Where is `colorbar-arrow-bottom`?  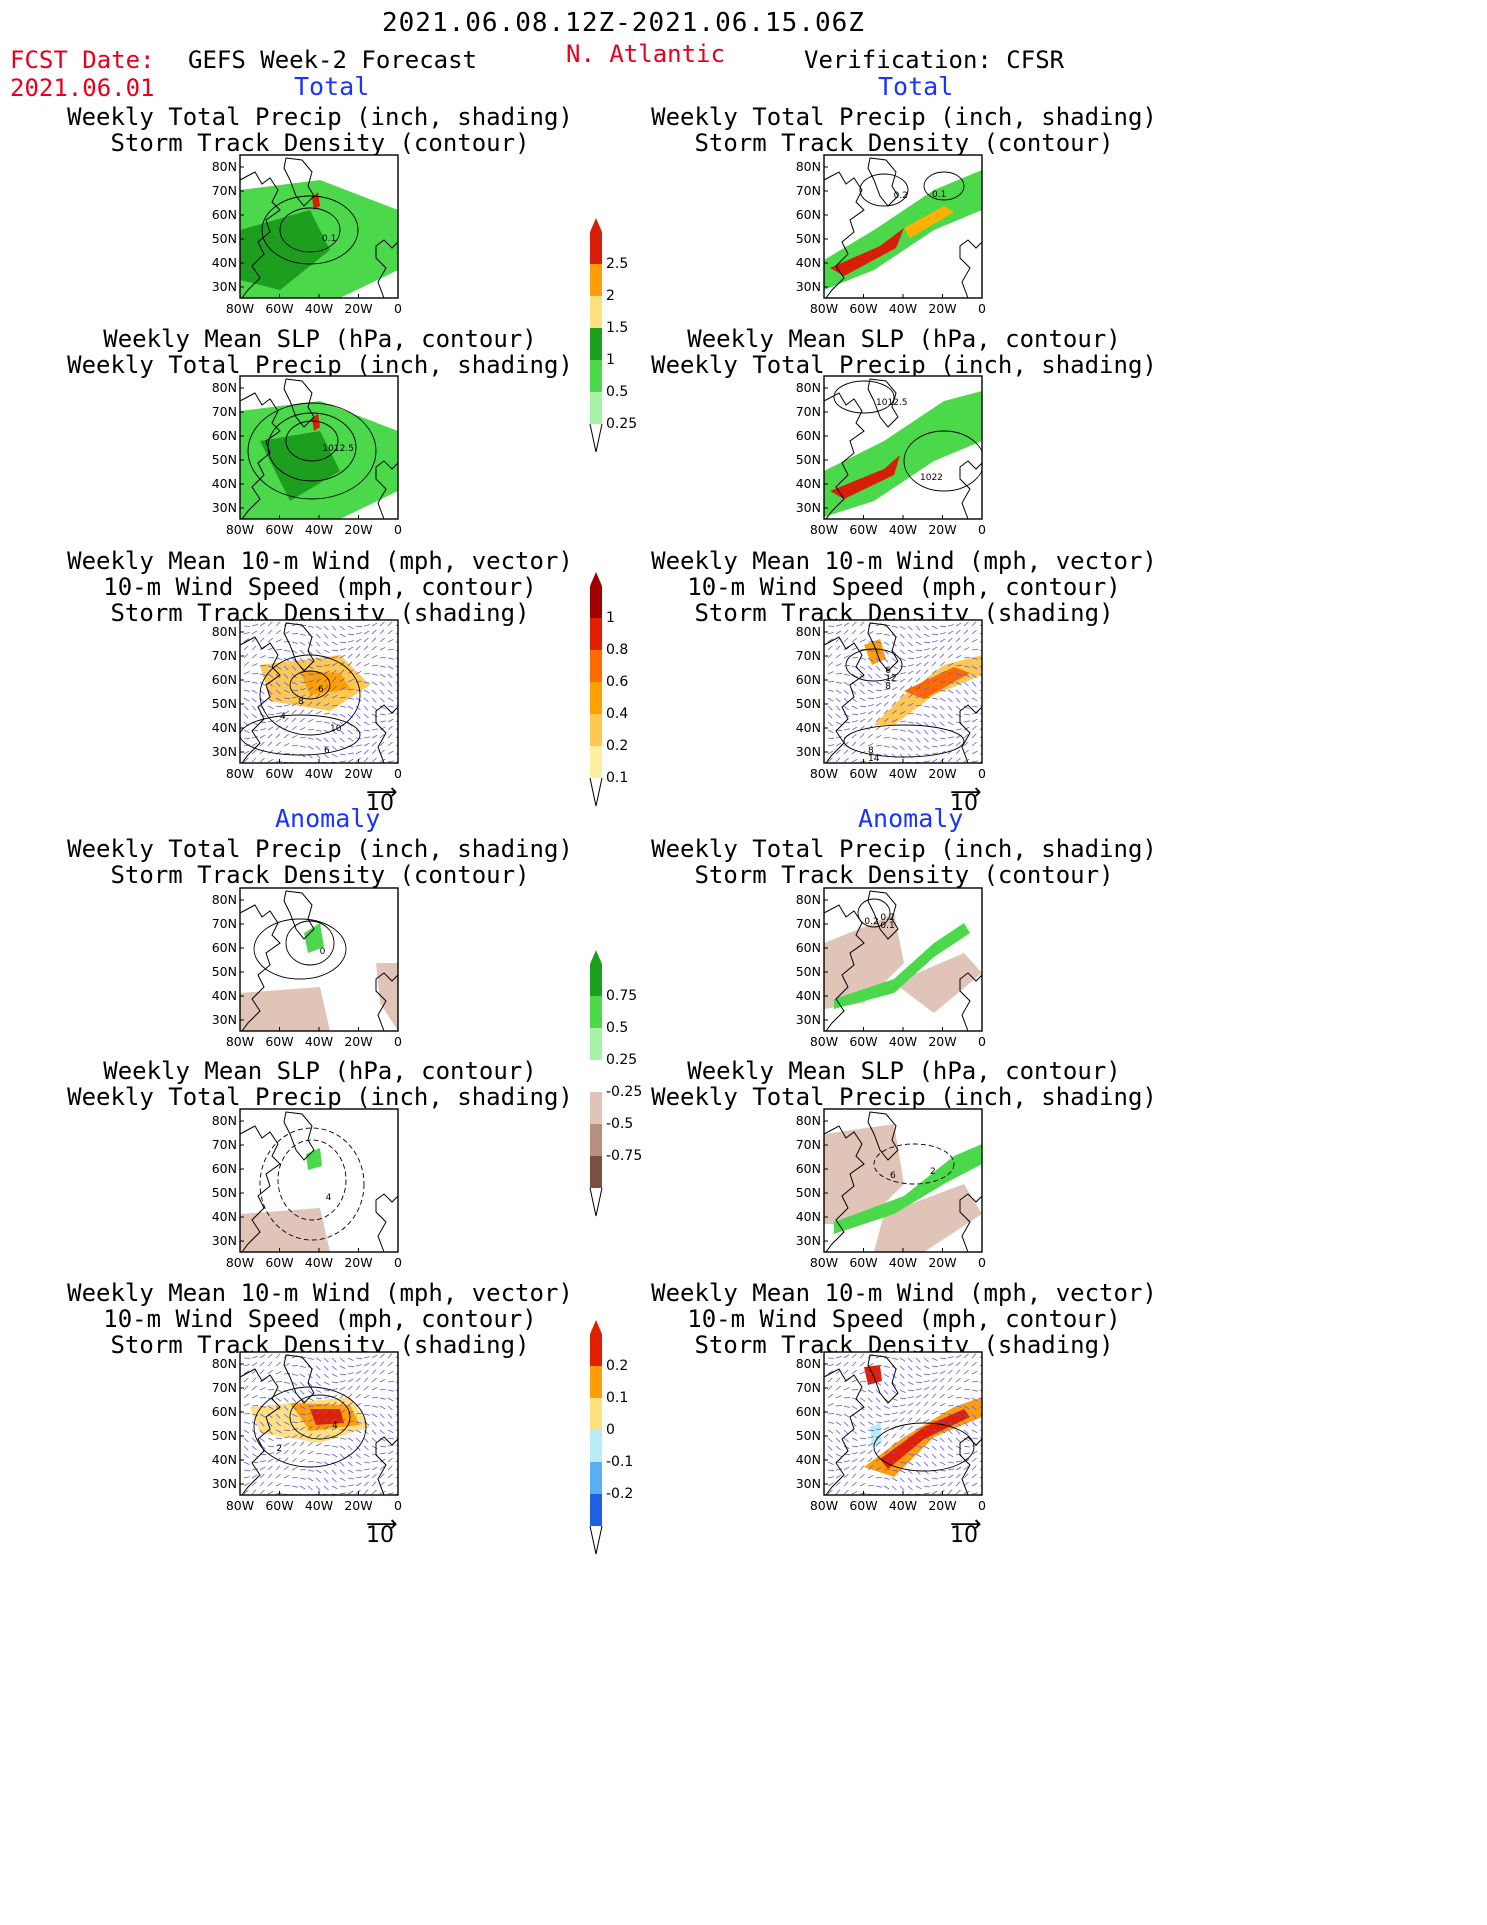
colorbar-arrow-bottom is located at coordinates (596, 1202).